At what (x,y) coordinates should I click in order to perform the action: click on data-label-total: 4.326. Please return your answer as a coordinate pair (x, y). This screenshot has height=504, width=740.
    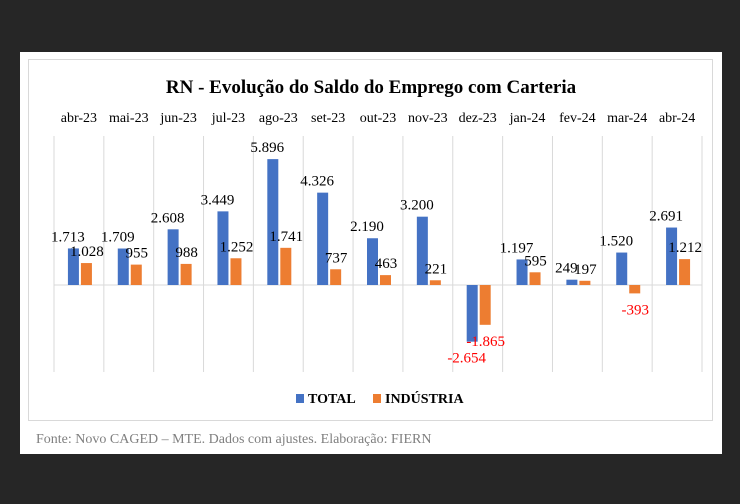
    Looking at the image, I should click on (317, 182).